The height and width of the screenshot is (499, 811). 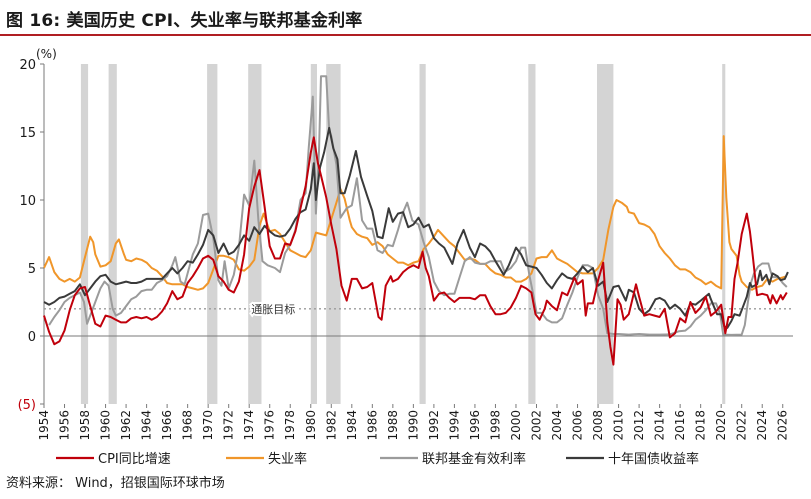 I want to click on x-tick-label: 2006, so click(x=578, y=425).